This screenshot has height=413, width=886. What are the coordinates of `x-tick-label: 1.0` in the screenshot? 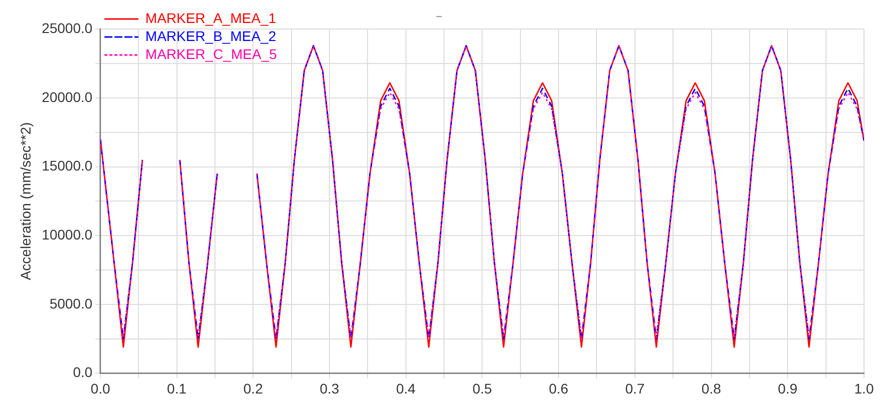 It's located at (864, 388).